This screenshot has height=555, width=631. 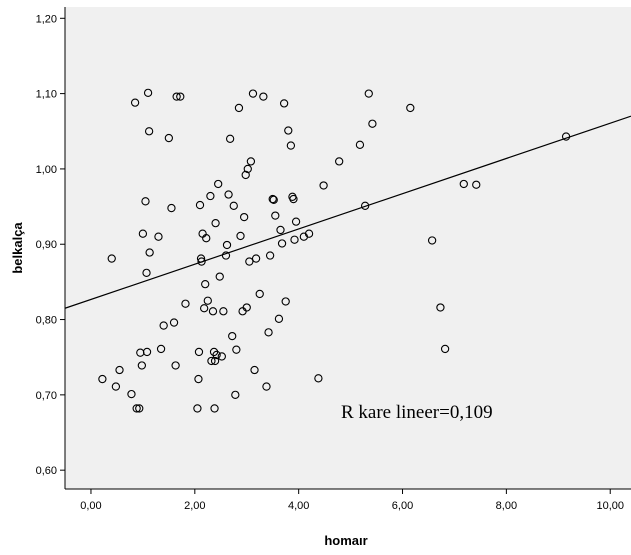 I want to click on y-axis-title: belkalça, so click(x=17, y=248).